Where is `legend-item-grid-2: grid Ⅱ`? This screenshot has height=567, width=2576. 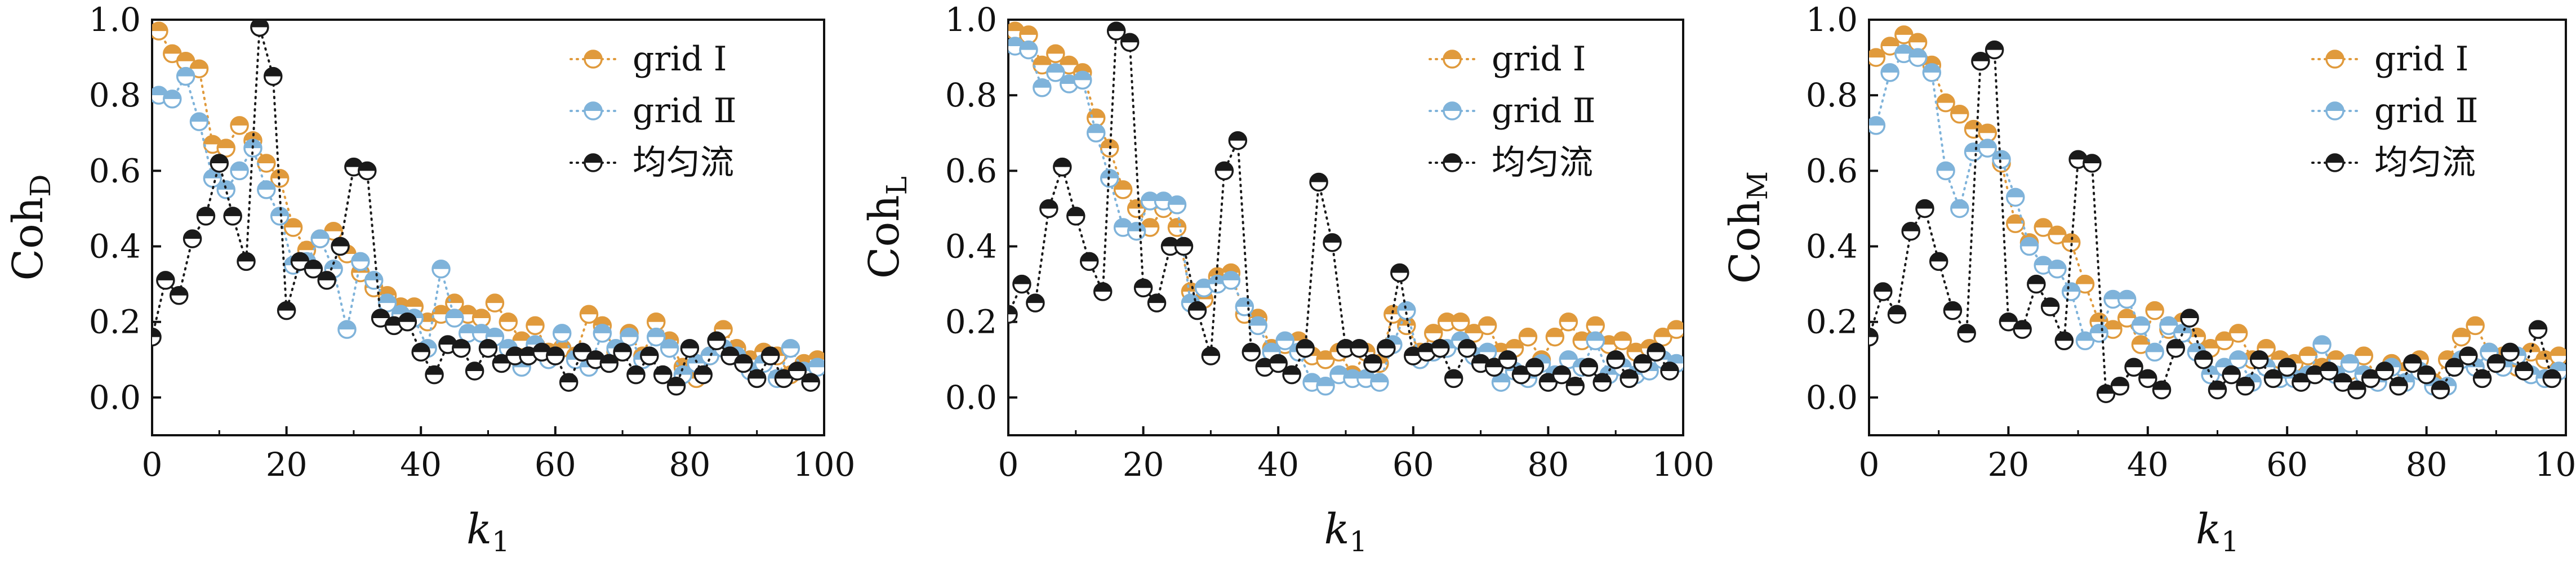
legend-item-grid-2: grid Ⅱ is located at coordinates (1512, 111).